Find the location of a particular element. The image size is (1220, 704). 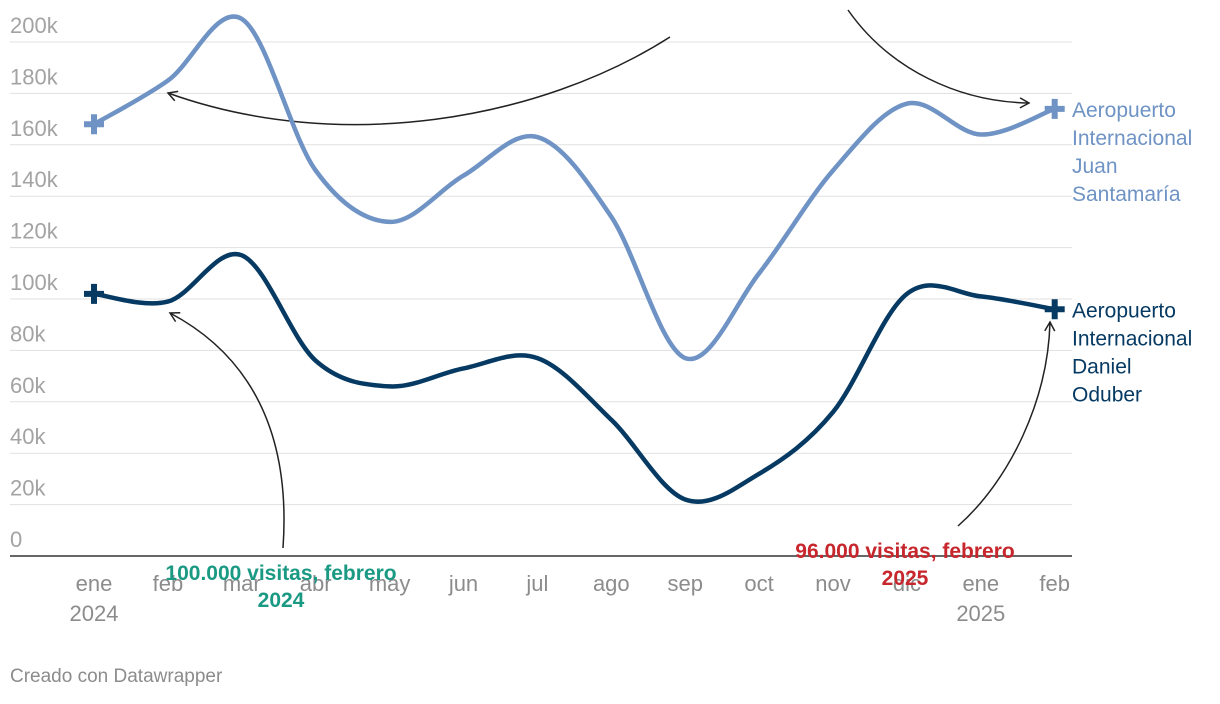

x-tick-label: sep is located at coordinates (684, 583).